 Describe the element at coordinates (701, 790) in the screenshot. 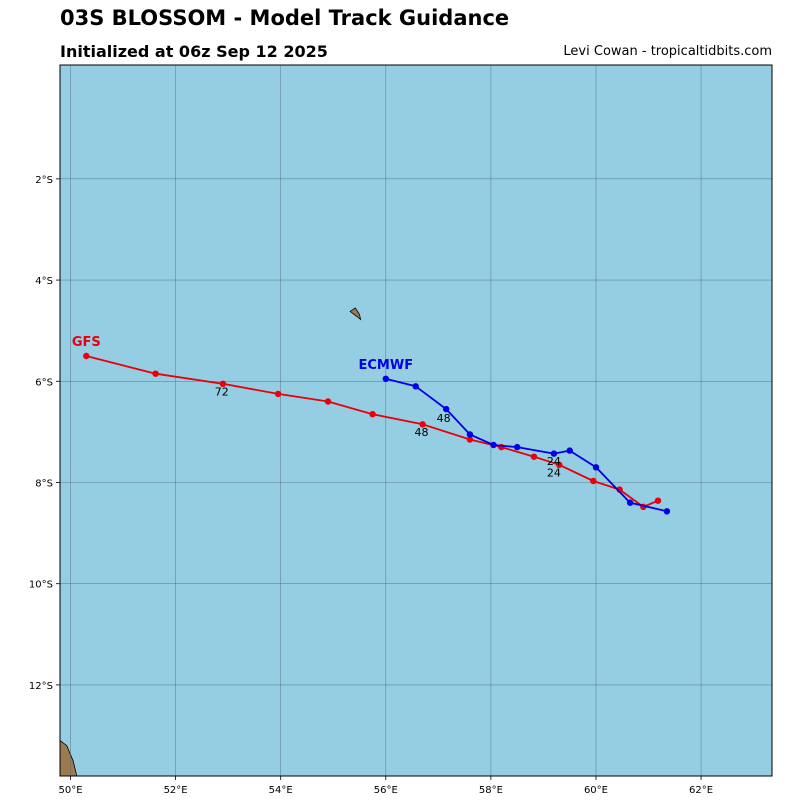

I see `lon-tick-label: 62°E` at that location.